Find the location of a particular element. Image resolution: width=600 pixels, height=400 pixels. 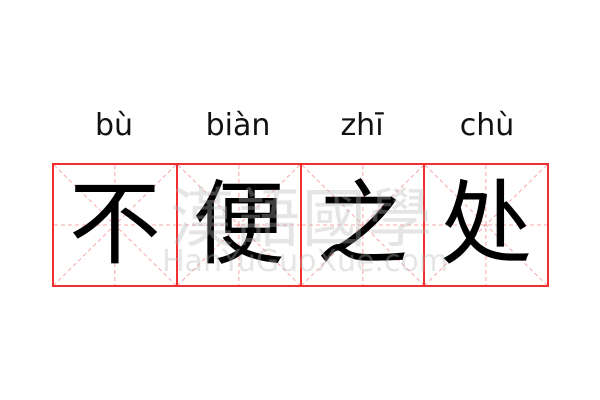

character-1: 不 is located at coordinates (114, 224).